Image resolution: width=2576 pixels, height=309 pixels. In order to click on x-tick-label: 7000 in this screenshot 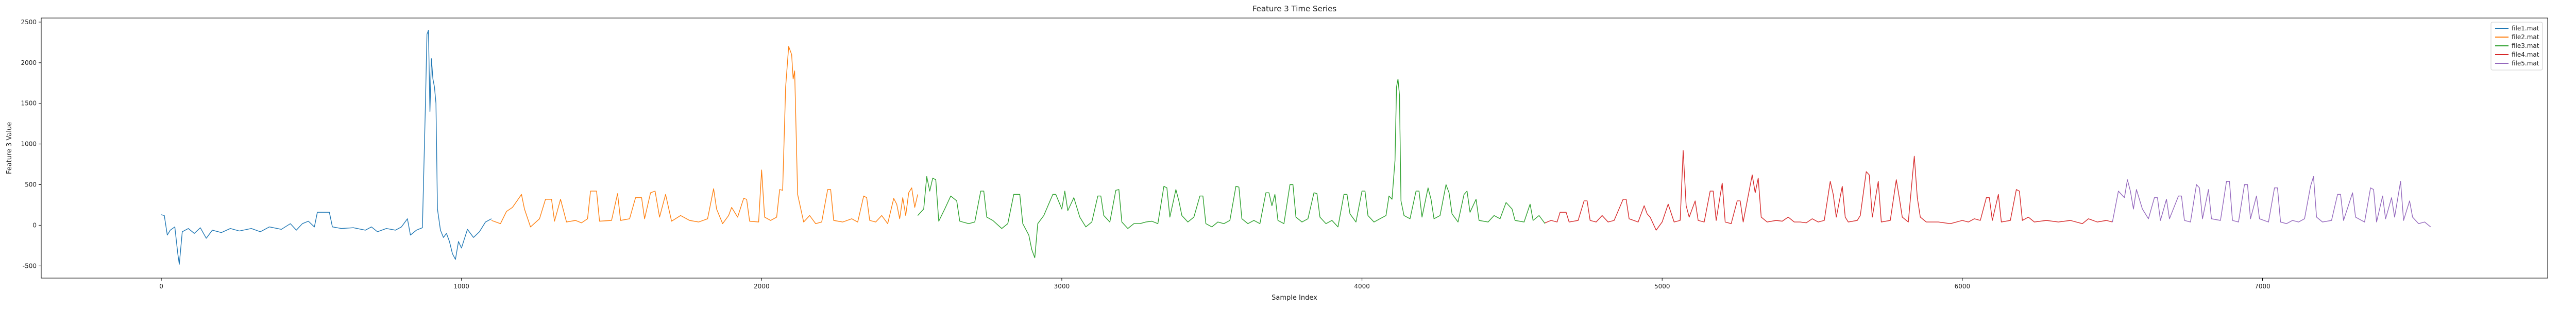, I will do `click(2262, 286)`.